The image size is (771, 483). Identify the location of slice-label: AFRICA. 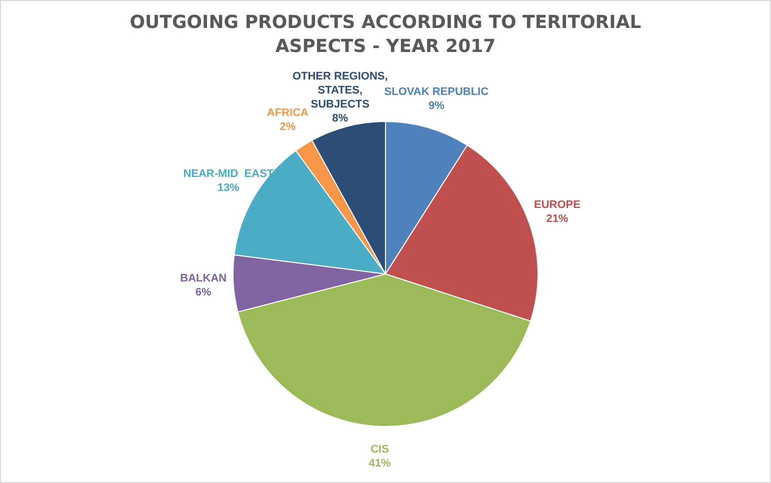
(287, 112).